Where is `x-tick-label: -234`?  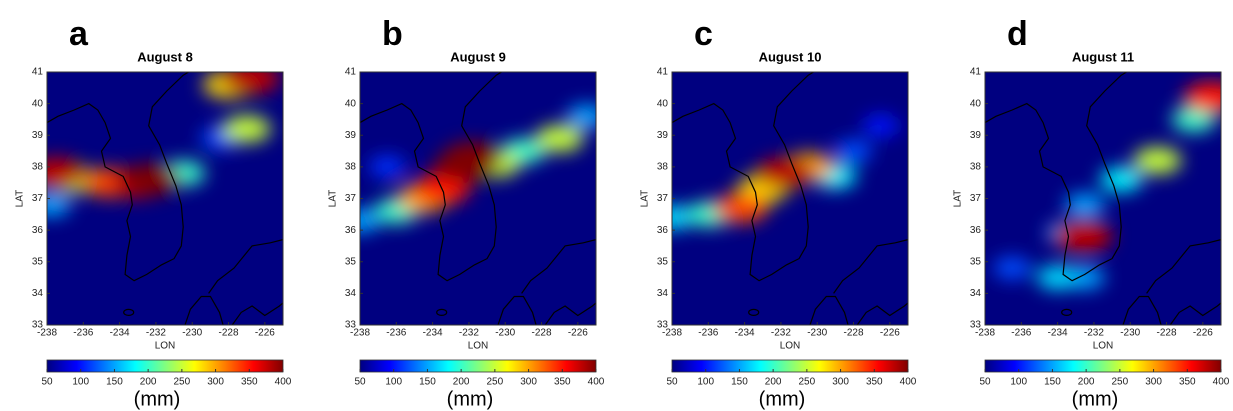 x-tick-label: -234 is located at coordinates (745, 333).